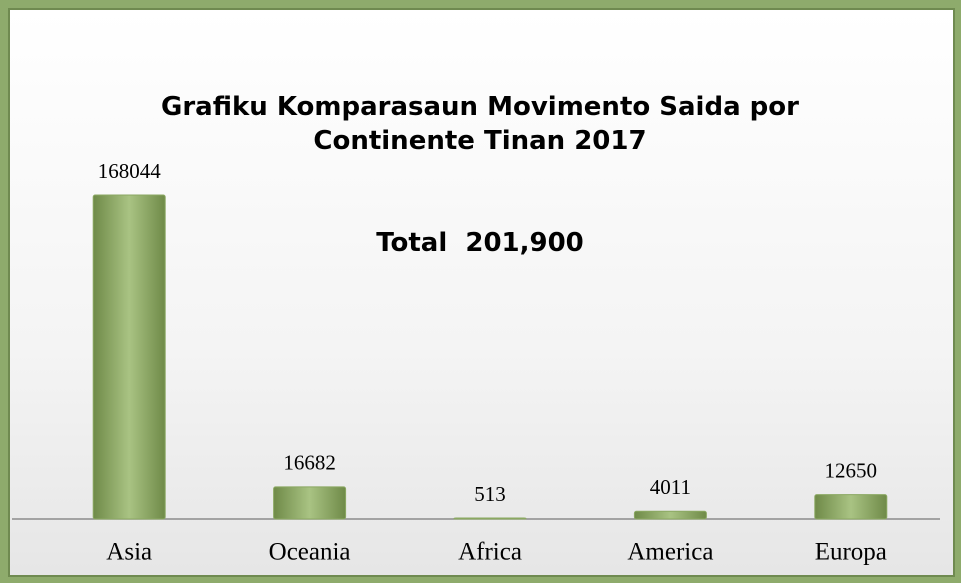 Image resolution: width=961 pixels, height=583 pixels. I want to click on x-tick-label: Oceania, so click(310, 552).